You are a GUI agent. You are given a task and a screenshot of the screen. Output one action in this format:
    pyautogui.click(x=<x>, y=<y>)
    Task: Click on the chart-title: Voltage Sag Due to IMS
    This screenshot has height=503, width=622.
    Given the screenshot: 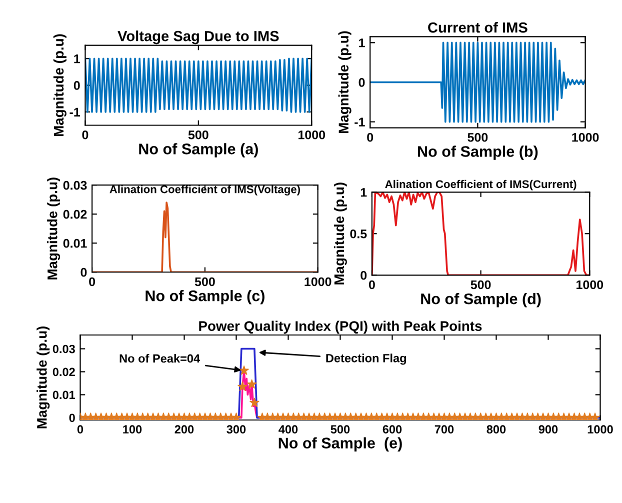 What is the action you would take?
    pyautogui.click(x=198, y=37)
    